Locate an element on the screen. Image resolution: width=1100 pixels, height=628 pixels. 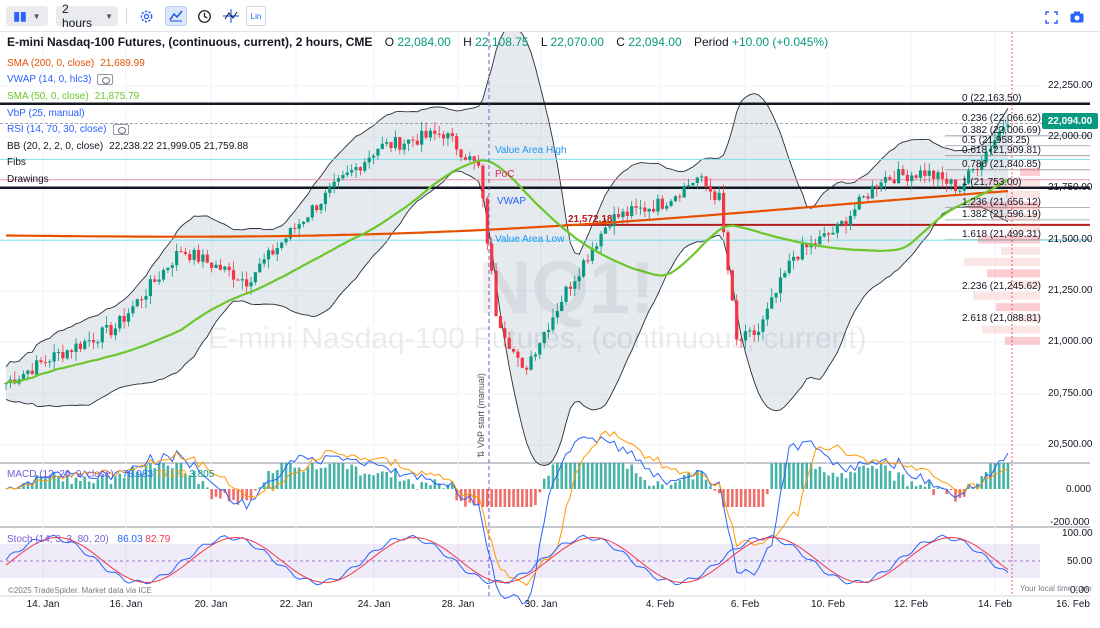
volume-profile-bar is located at coordinates (1009, 239).